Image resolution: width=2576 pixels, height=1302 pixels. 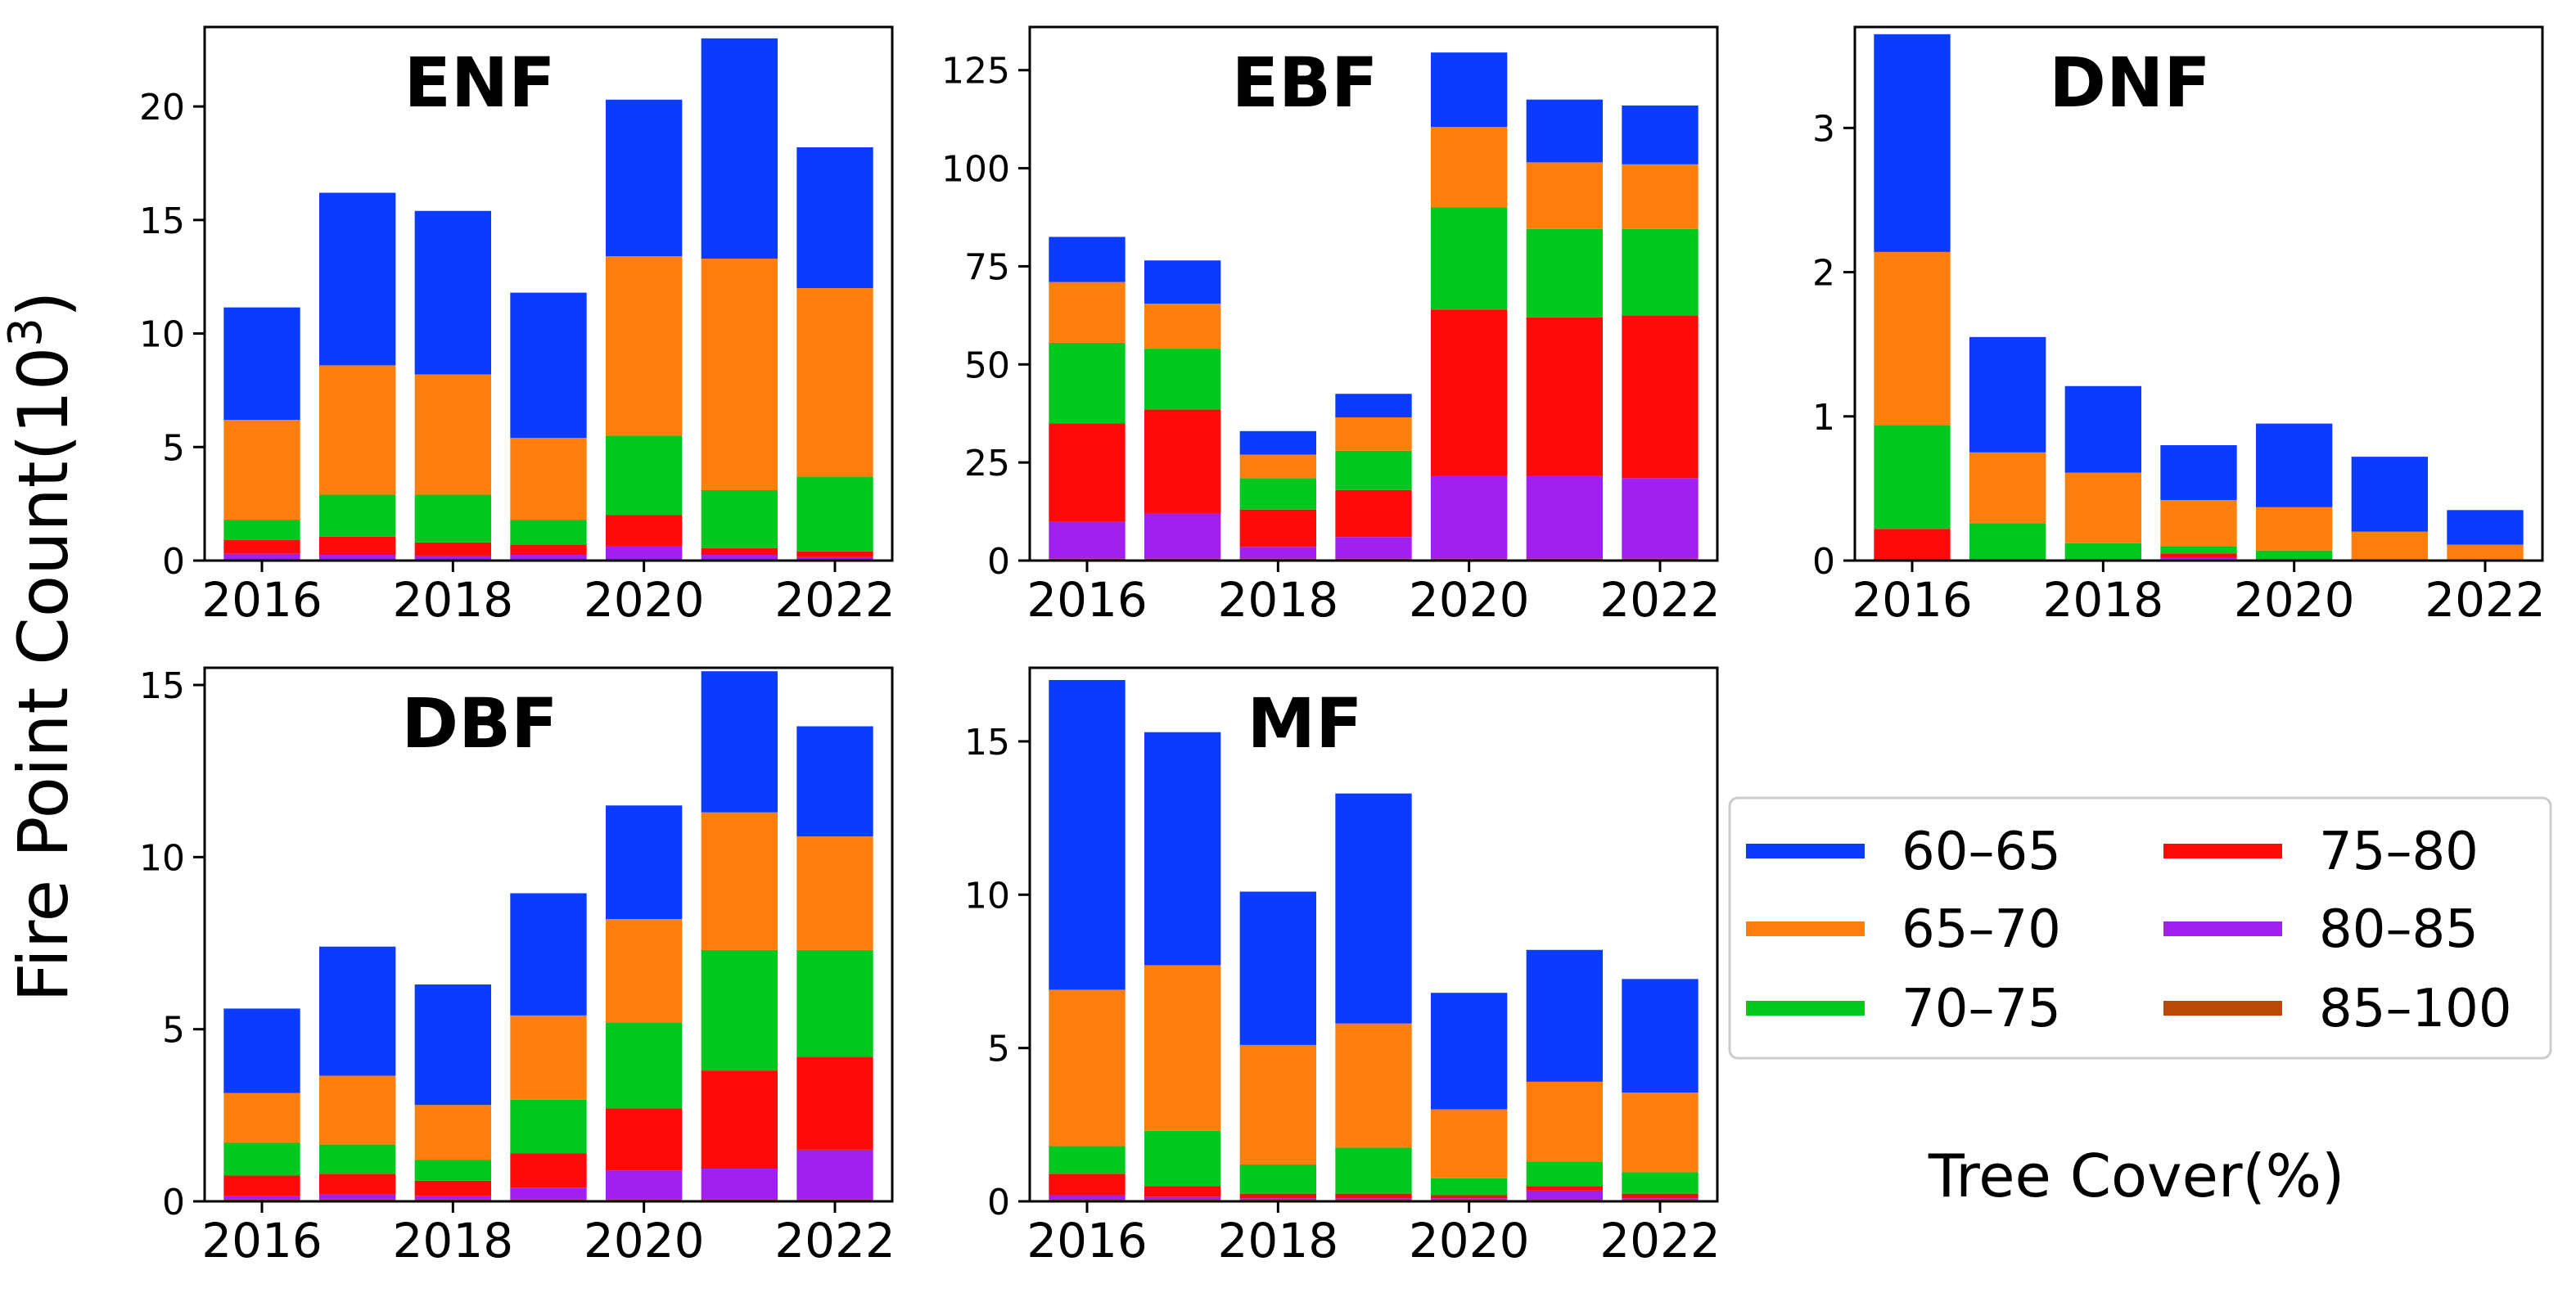 I want to click on legend-item: 80–85, so click(x=2321, y=929).